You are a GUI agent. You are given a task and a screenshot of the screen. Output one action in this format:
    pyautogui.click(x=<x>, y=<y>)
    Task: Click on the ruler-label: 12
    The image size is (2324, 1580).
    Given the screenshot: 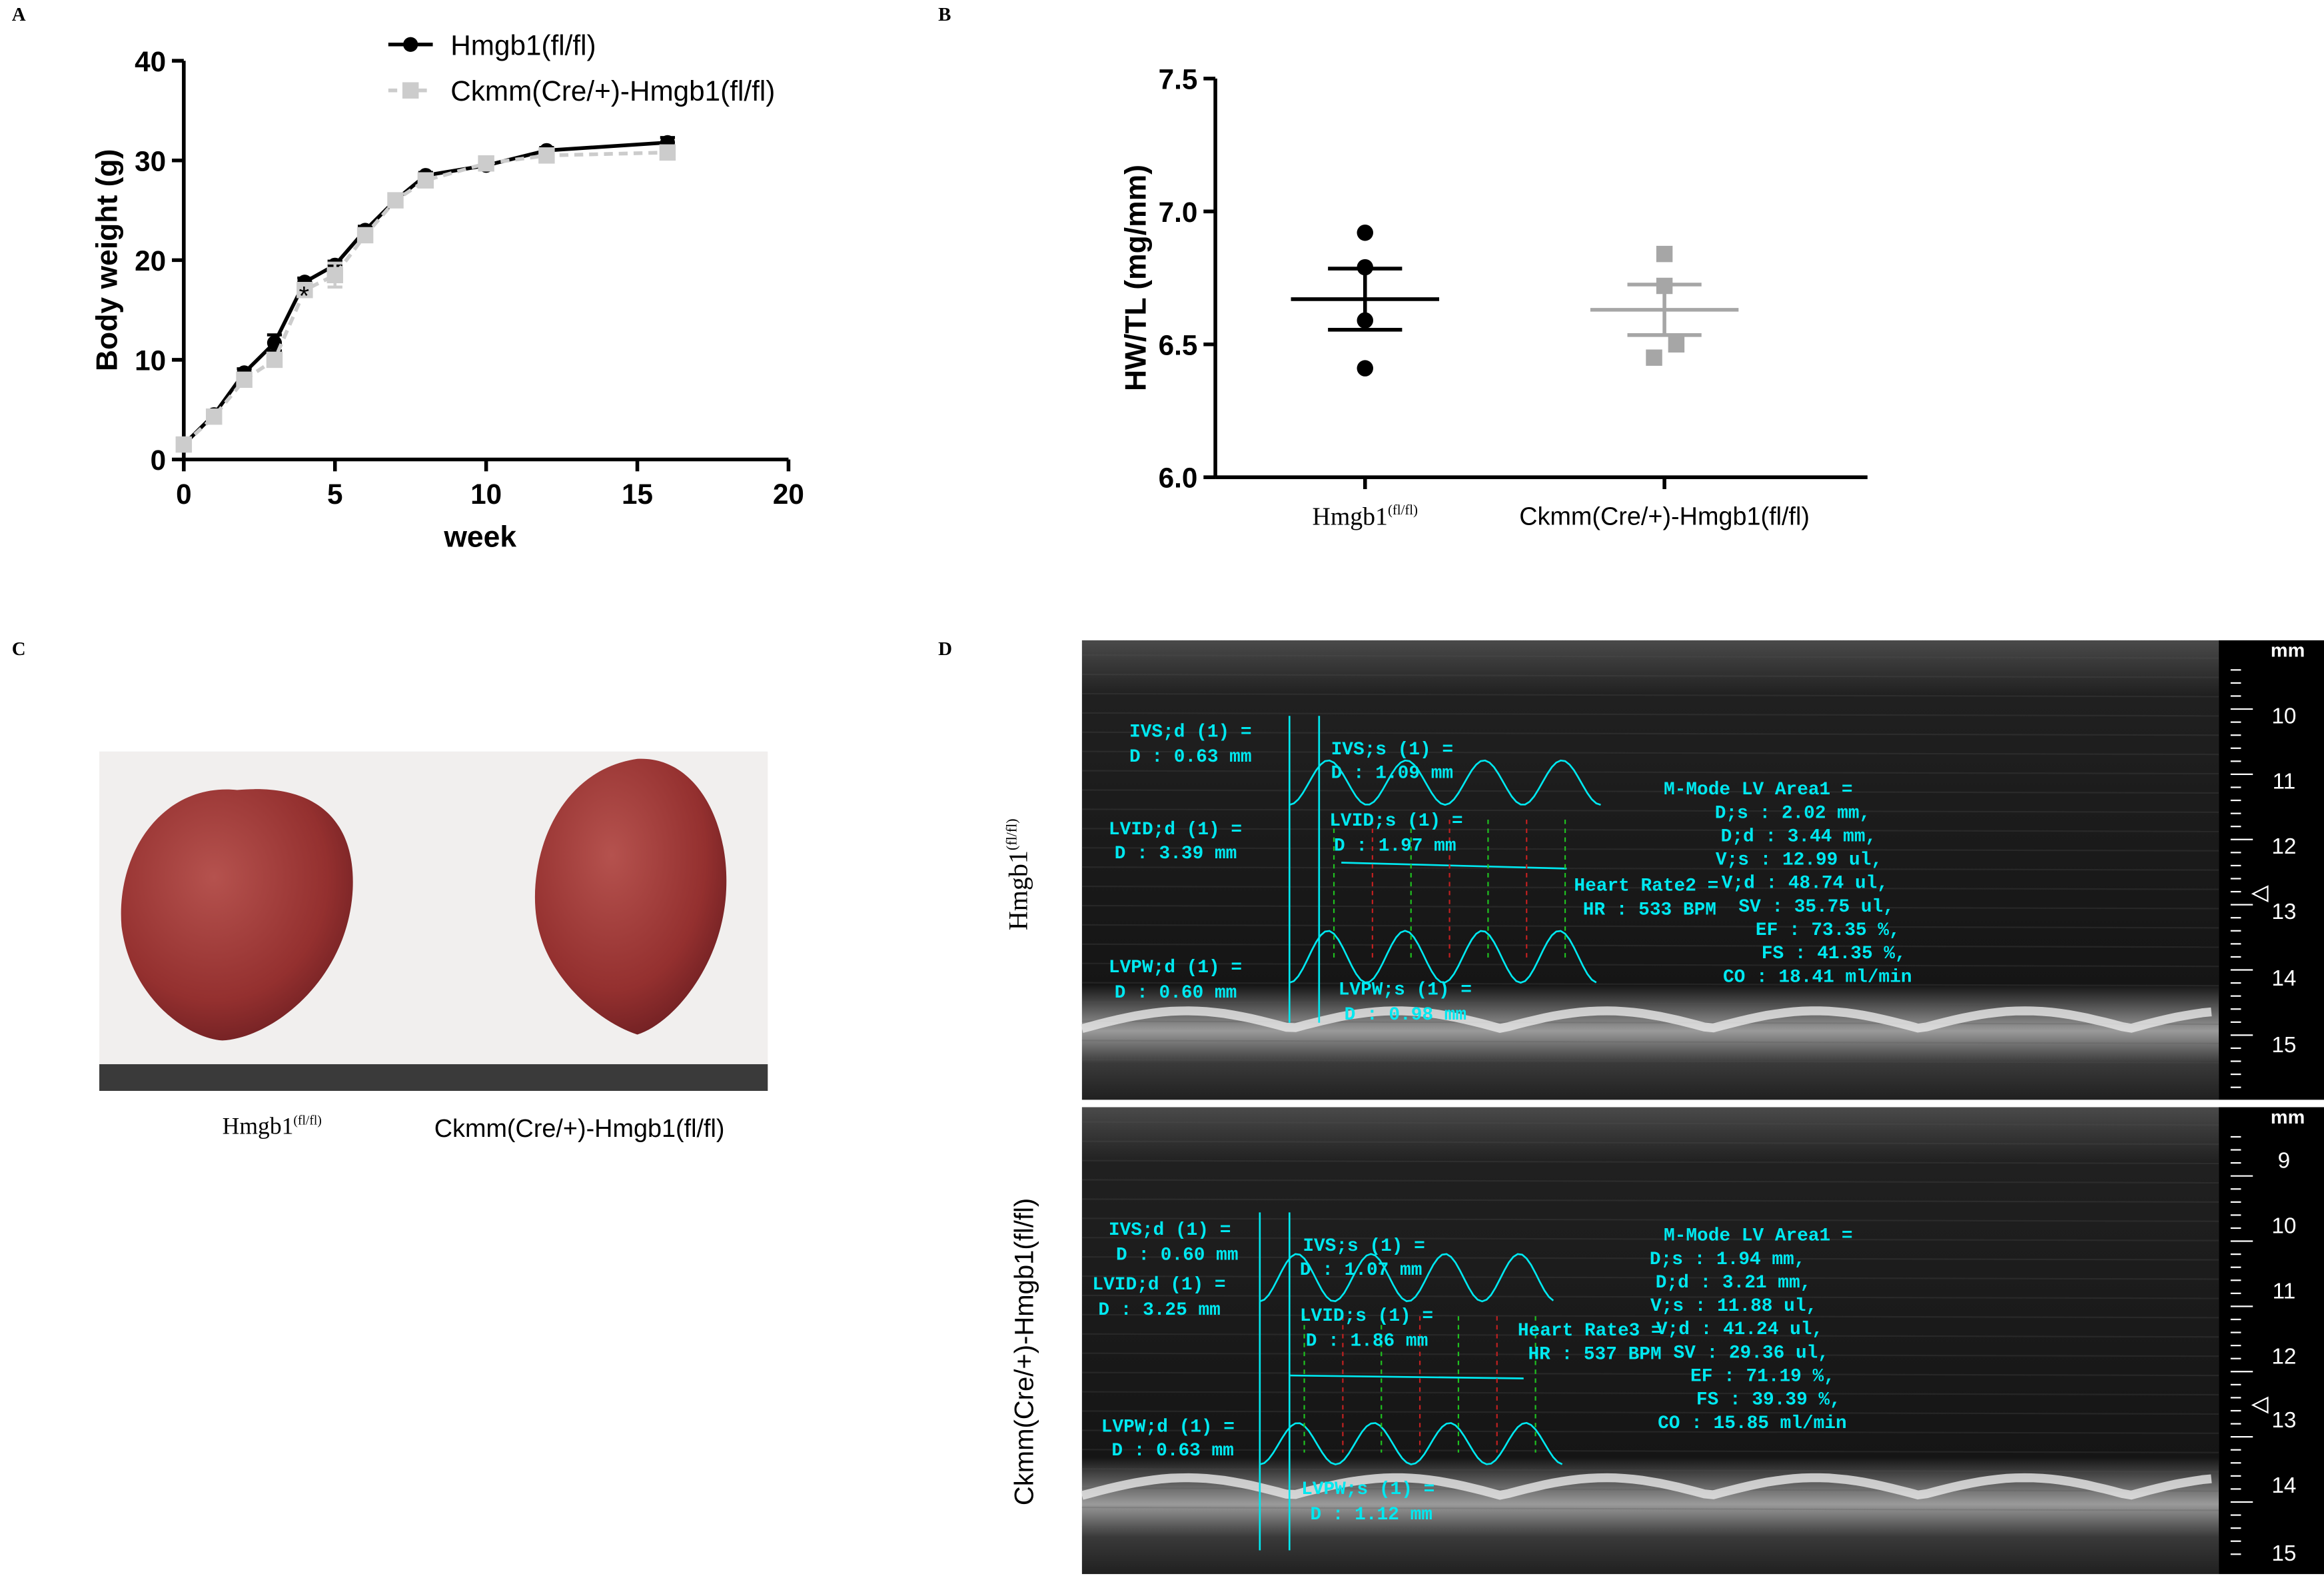 What is the action you would take?
    pyautogui.click(x=2283, y=846)
    